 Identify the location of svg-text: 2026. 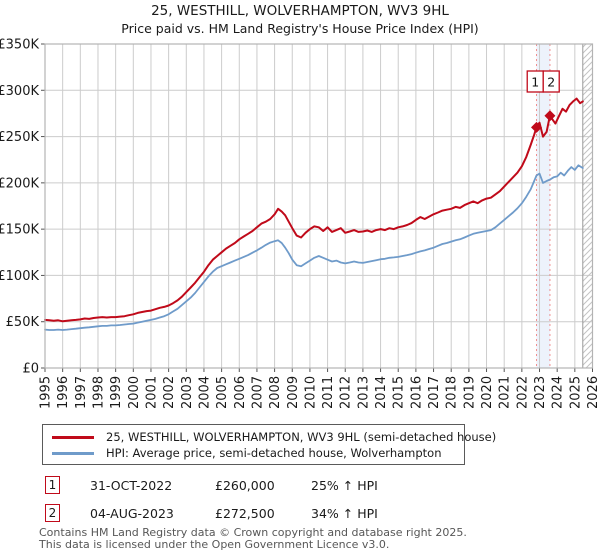
(593, 392).